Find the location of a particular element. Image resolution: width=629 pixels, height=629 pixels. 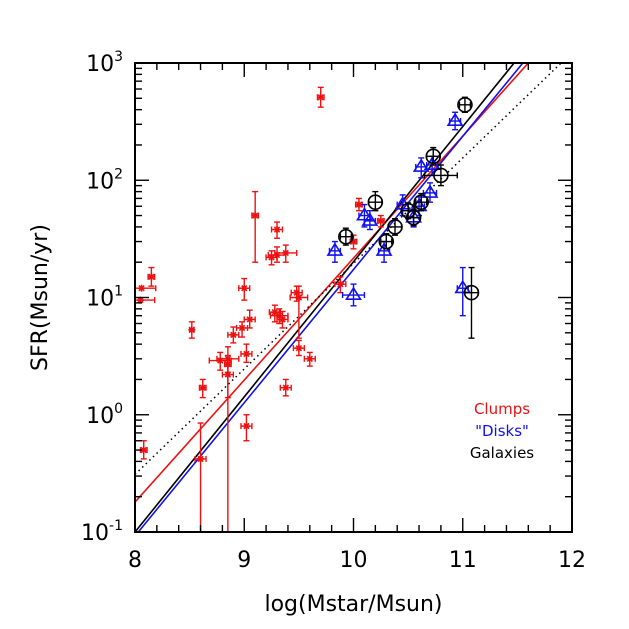

y-tick-label: 10⁻¹ is located at coordinates (102, 532).